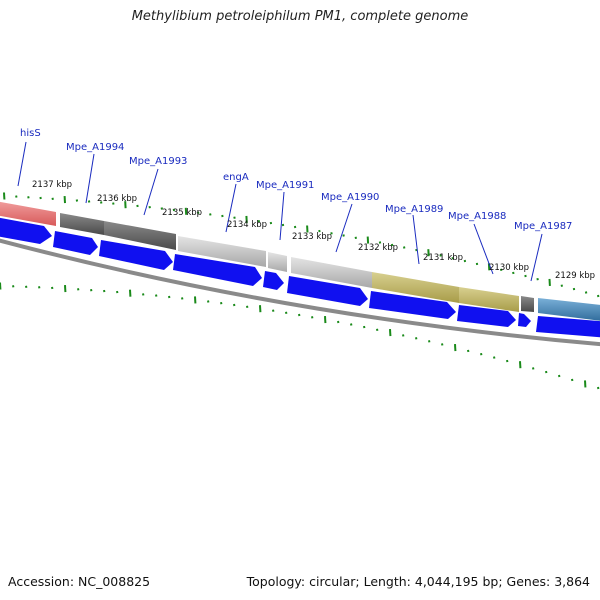  Describe the element at coordinates (236, 202) in the screenshot. I see `gene-label-enga: engA` at that location.